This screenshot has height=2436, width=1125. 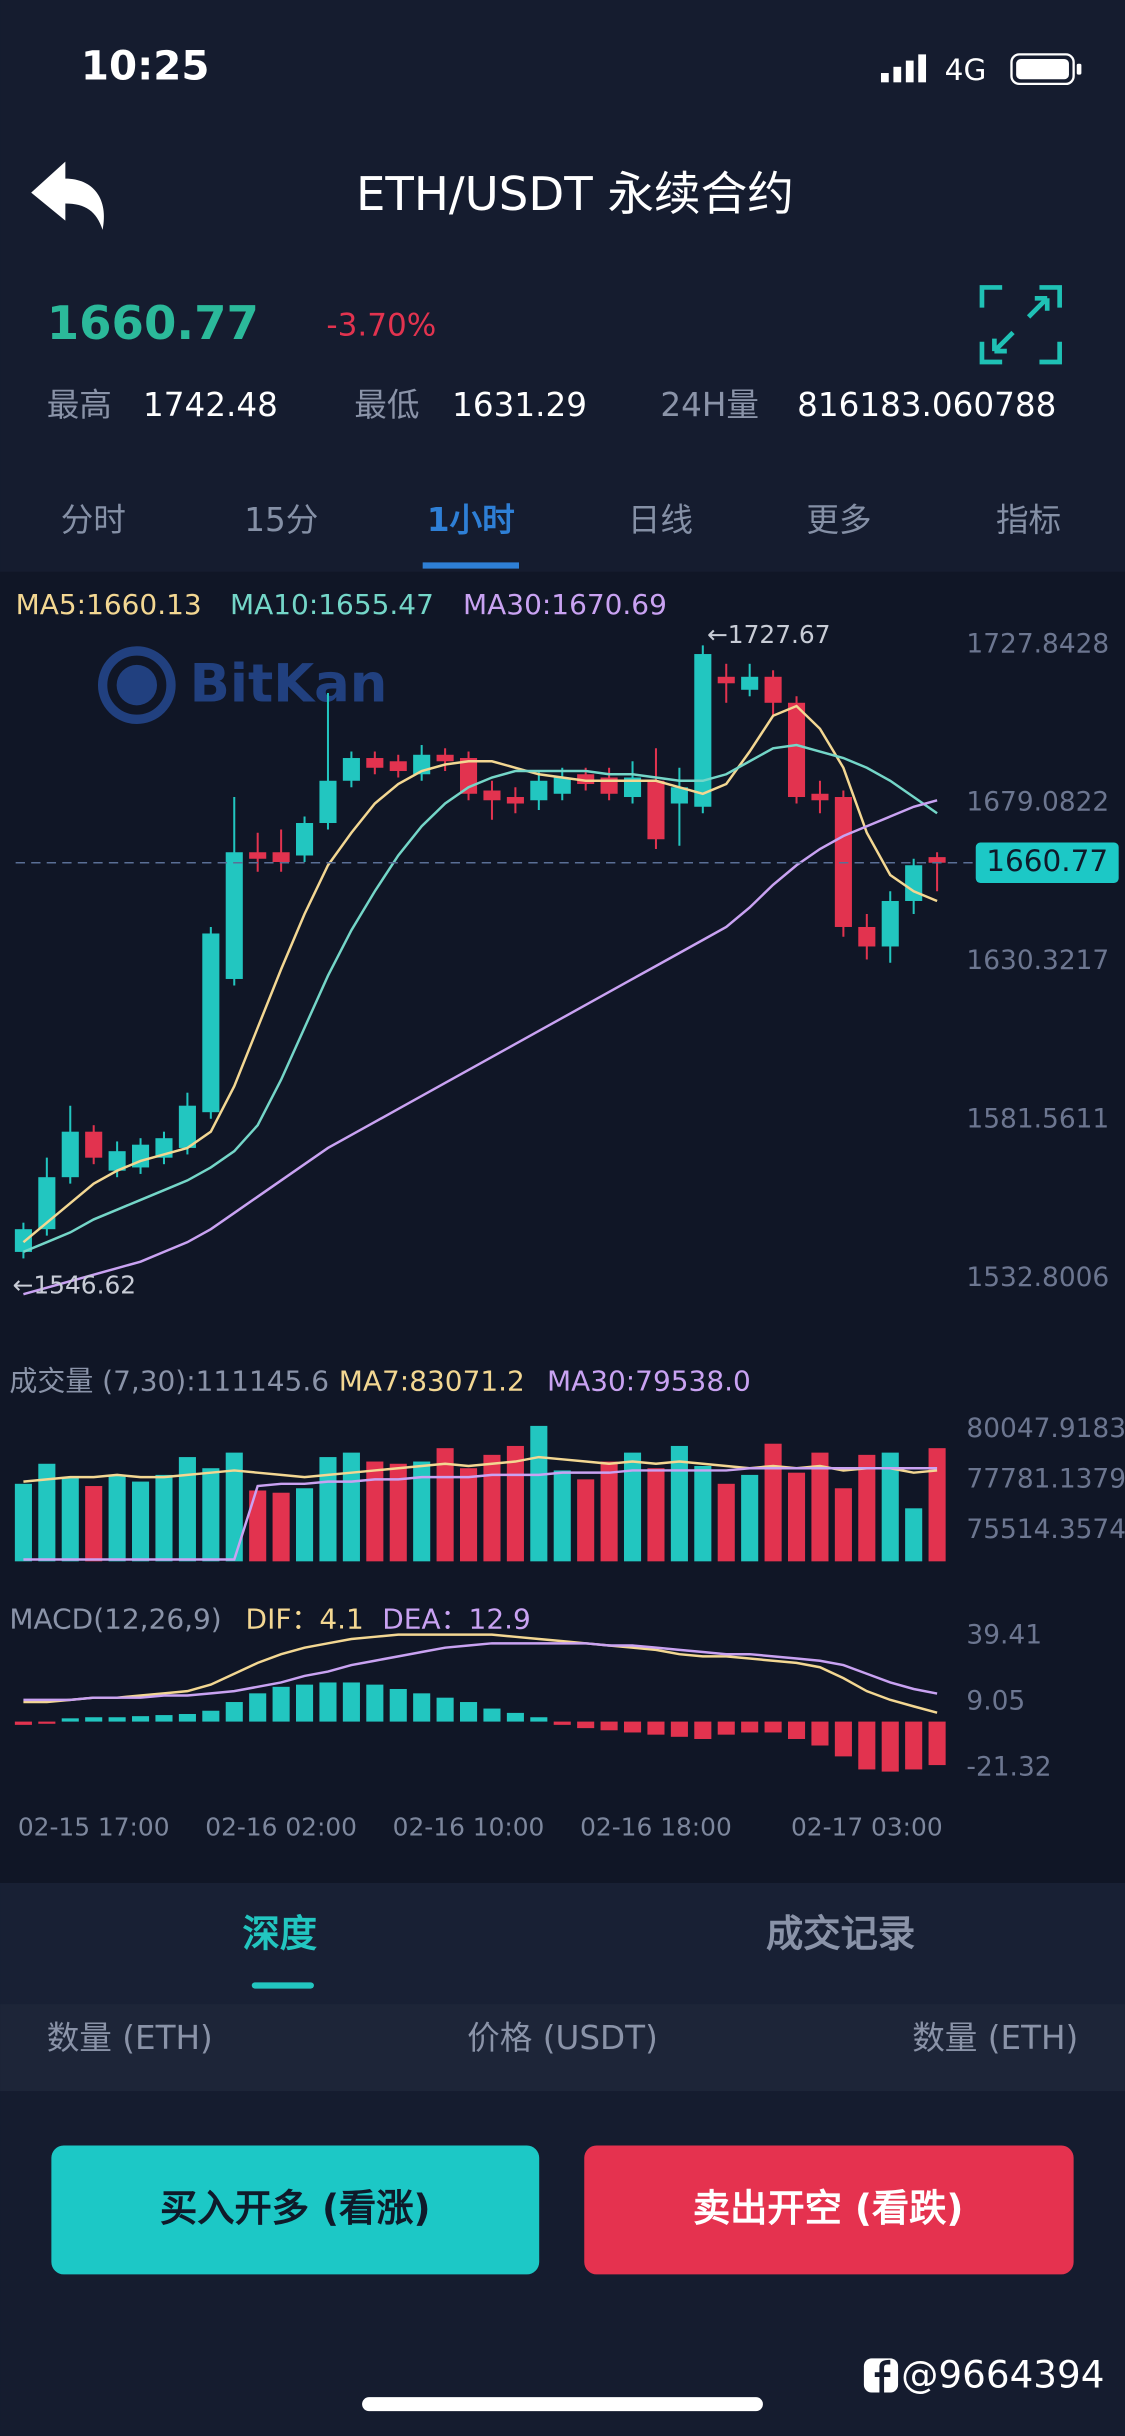 What do you see at coordinates (995, 2038) in the screenshot?
I see `depth-header: 数量 (ETH)` at bounding box center [995, 2038].